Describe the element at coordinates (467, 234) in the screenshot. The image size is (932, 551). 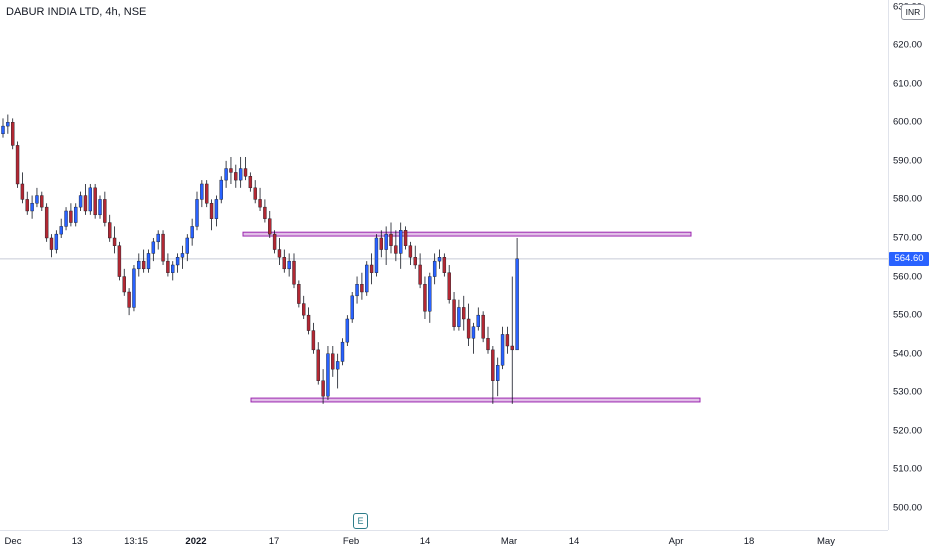
I see `resistance-zone` at that location.